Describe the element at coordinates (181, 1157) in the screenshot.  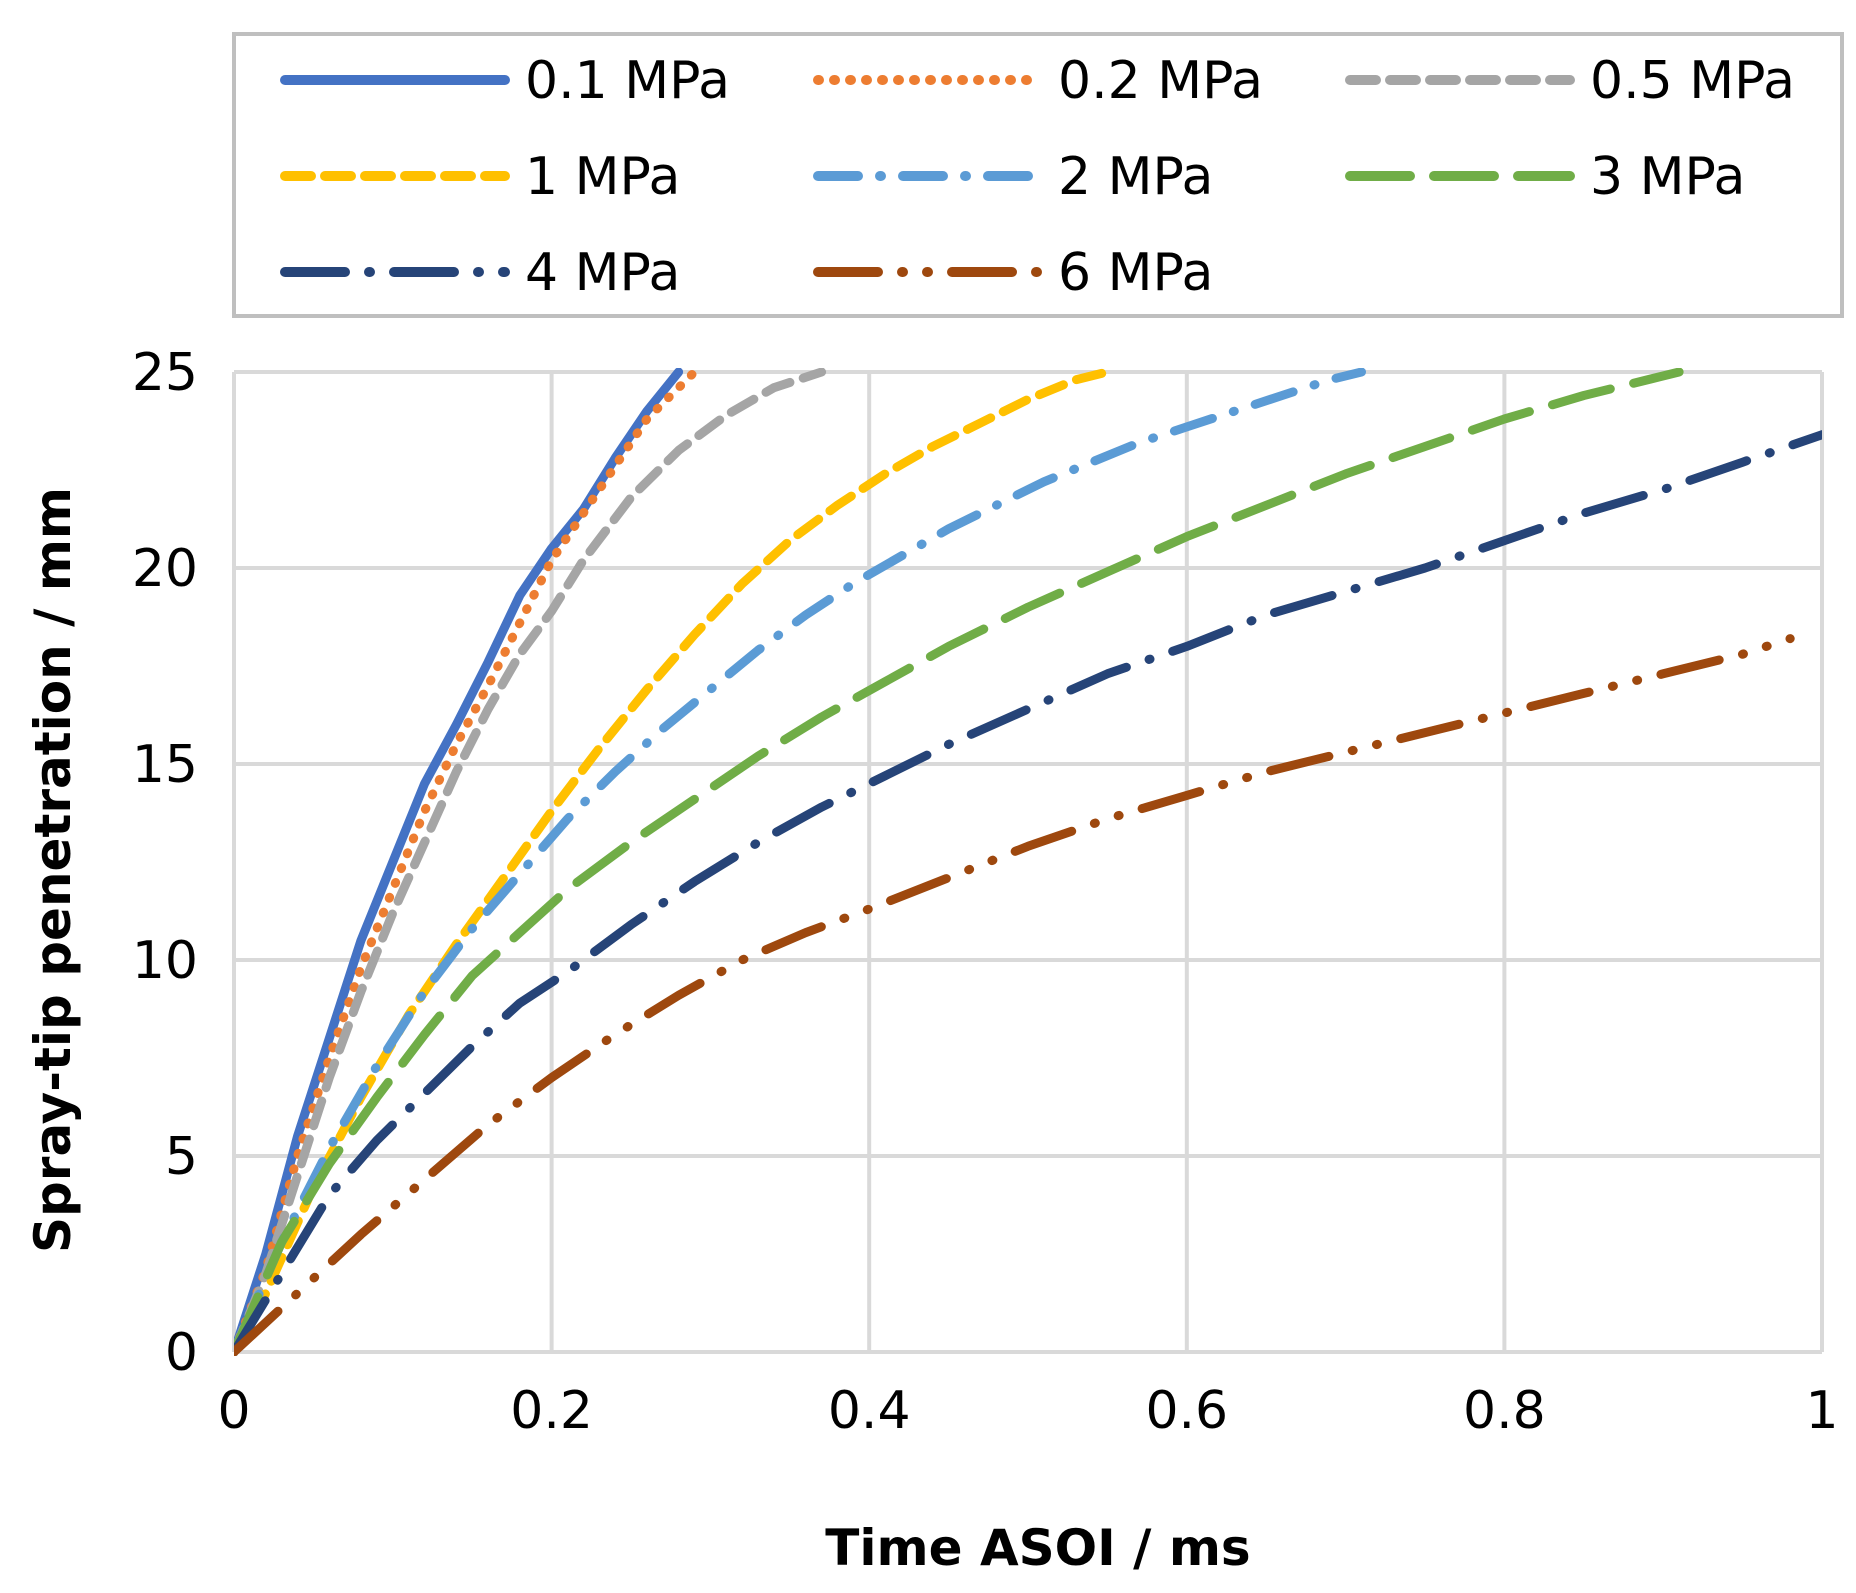
I see `y-tick-label: 5` at that location.